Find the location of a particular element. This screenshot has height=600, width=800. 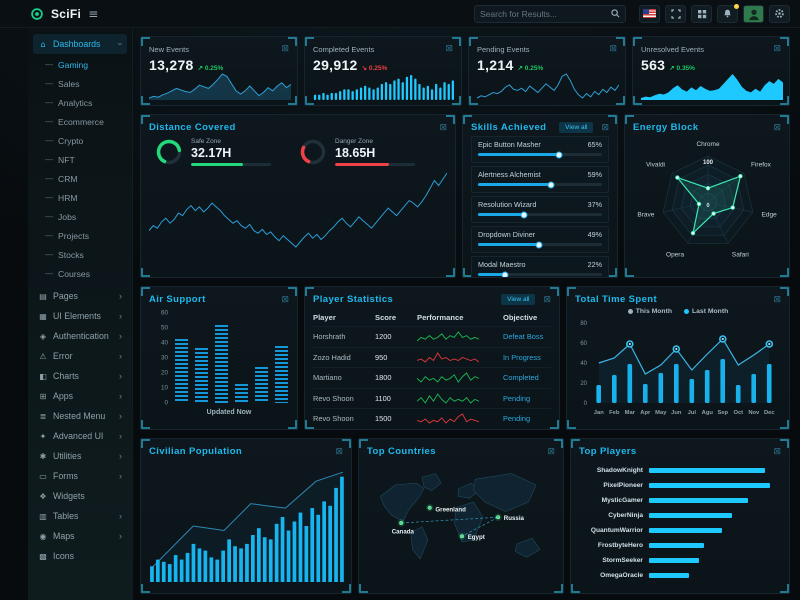

sidebar-subitem-courses: — Courses is located at coordinates (80, 273).